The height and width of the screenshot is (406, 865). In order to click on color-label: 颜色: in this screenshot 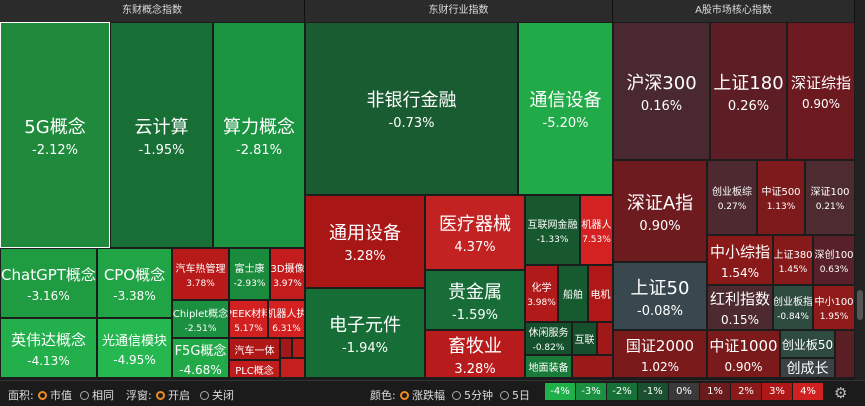, I will do `click(383, 395)`.